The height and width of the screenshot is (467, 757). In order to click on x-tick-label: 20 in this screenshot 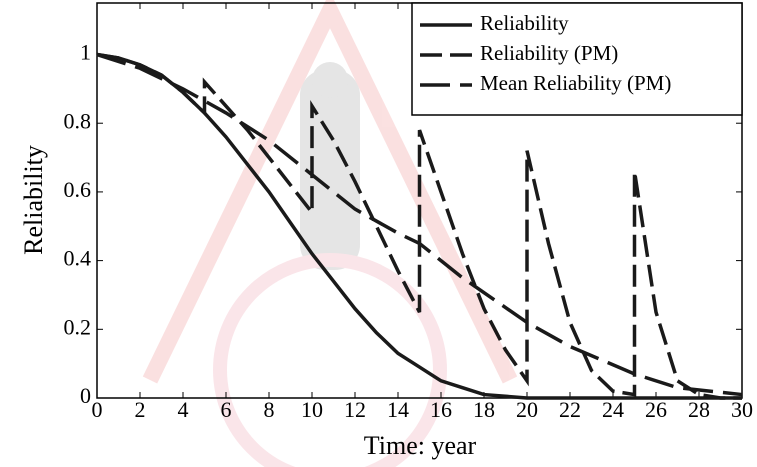, I will do `click(527, 409)`.